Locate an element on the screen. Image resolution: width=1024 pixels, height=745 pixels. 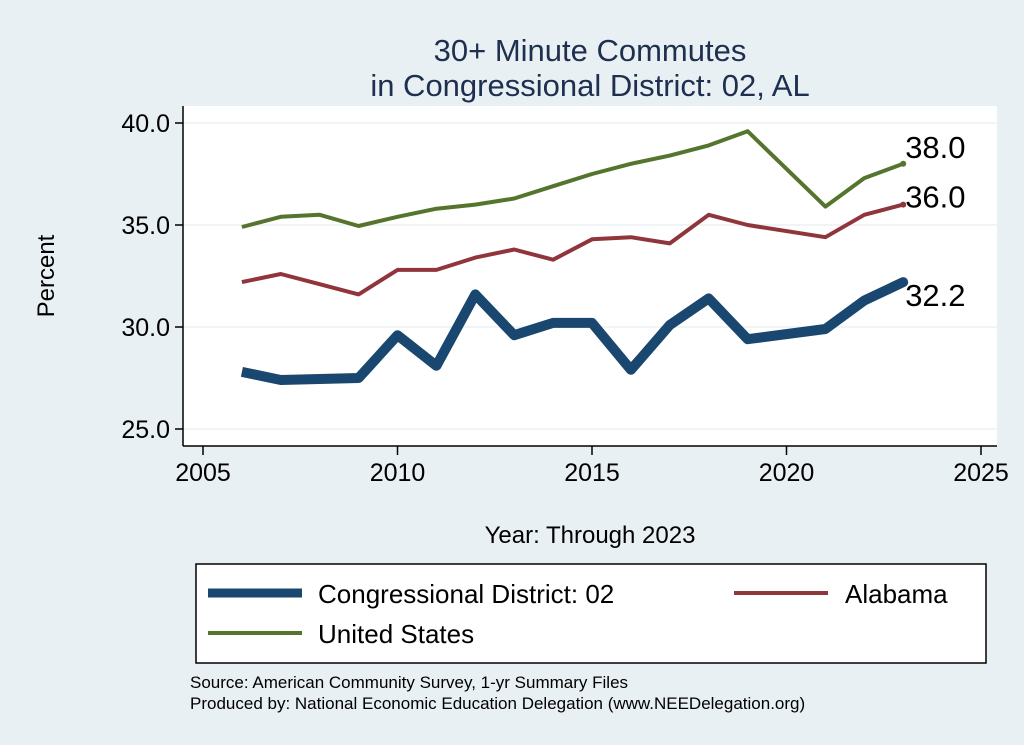
series-line-us is located at coordinates (572, 179).